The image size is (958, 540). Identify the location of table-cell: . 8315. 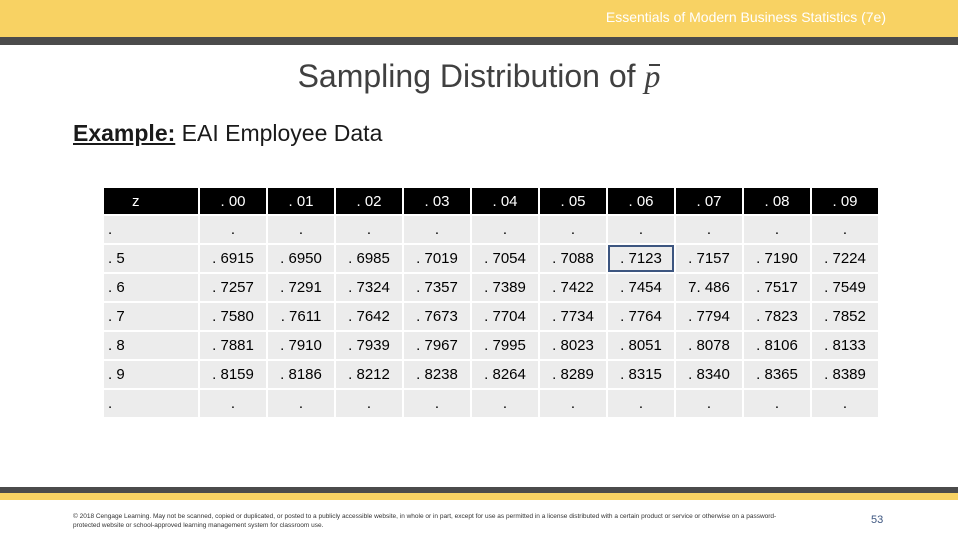
(641, 374).